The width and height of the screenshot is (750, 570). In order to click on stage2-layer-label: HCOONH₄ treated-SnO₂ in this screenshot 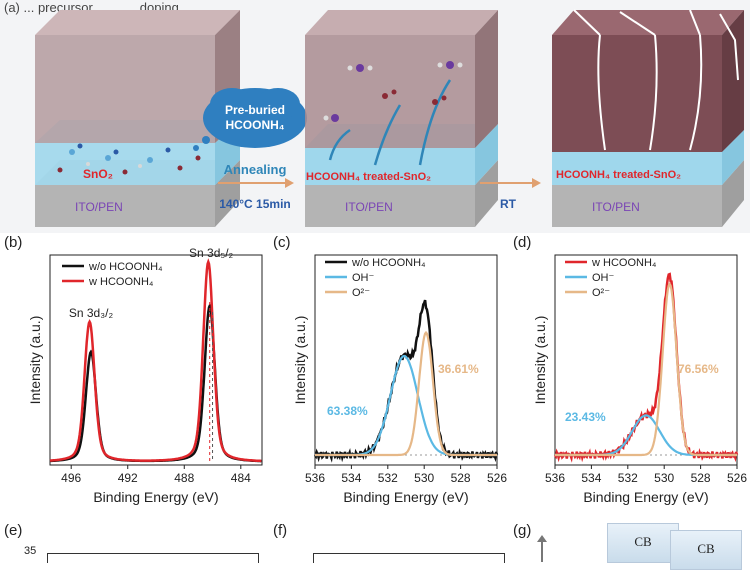, I will do `click(368, 177)`.